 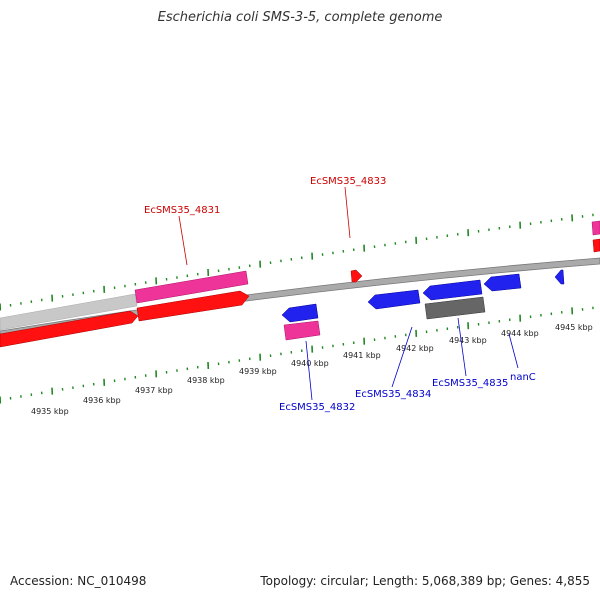 What do you see at coordinates (415, 348) in the screenshot?
I see `tick-label-4942: 4942 kbp` at bounding box center [415, 348].